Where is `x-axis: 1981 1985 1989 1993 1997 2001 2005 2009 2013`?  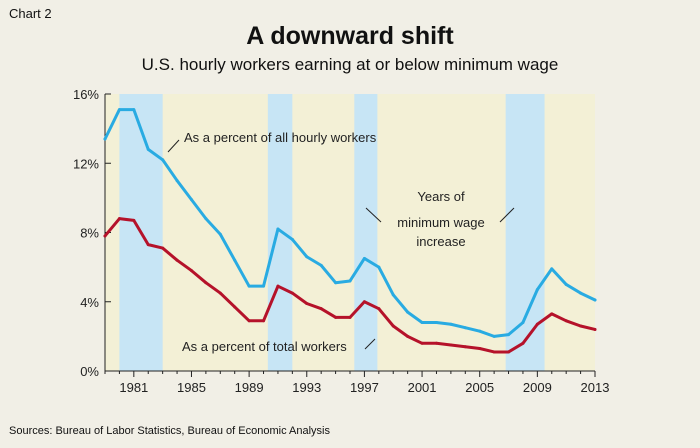
x-axis: 1981 1985 1989 1993 1997 2001 2005 2009 2013 is located at coordinates (357, 382).